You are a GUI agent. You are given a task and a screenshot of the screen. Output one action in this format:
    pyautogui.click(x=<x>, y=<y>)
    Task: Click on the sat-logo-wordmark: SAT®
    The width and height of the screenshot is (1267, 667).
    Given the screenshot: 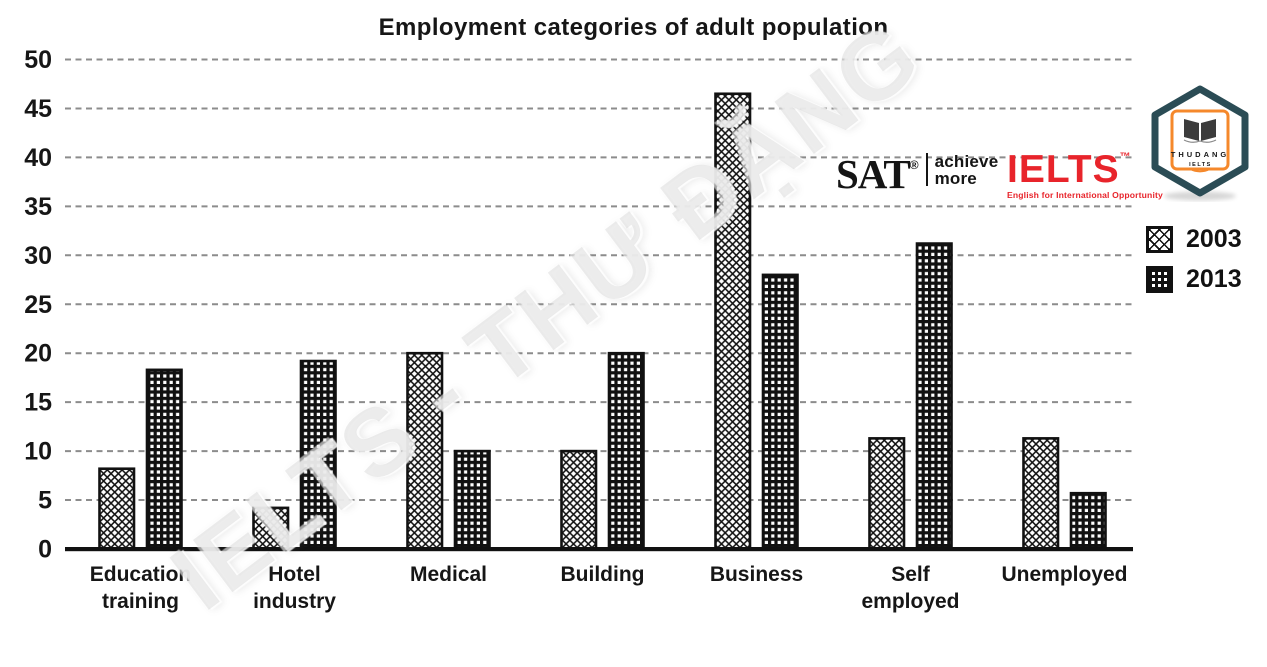 What is the action you would take?
    pyautogui.click(x=877, y=170)
    